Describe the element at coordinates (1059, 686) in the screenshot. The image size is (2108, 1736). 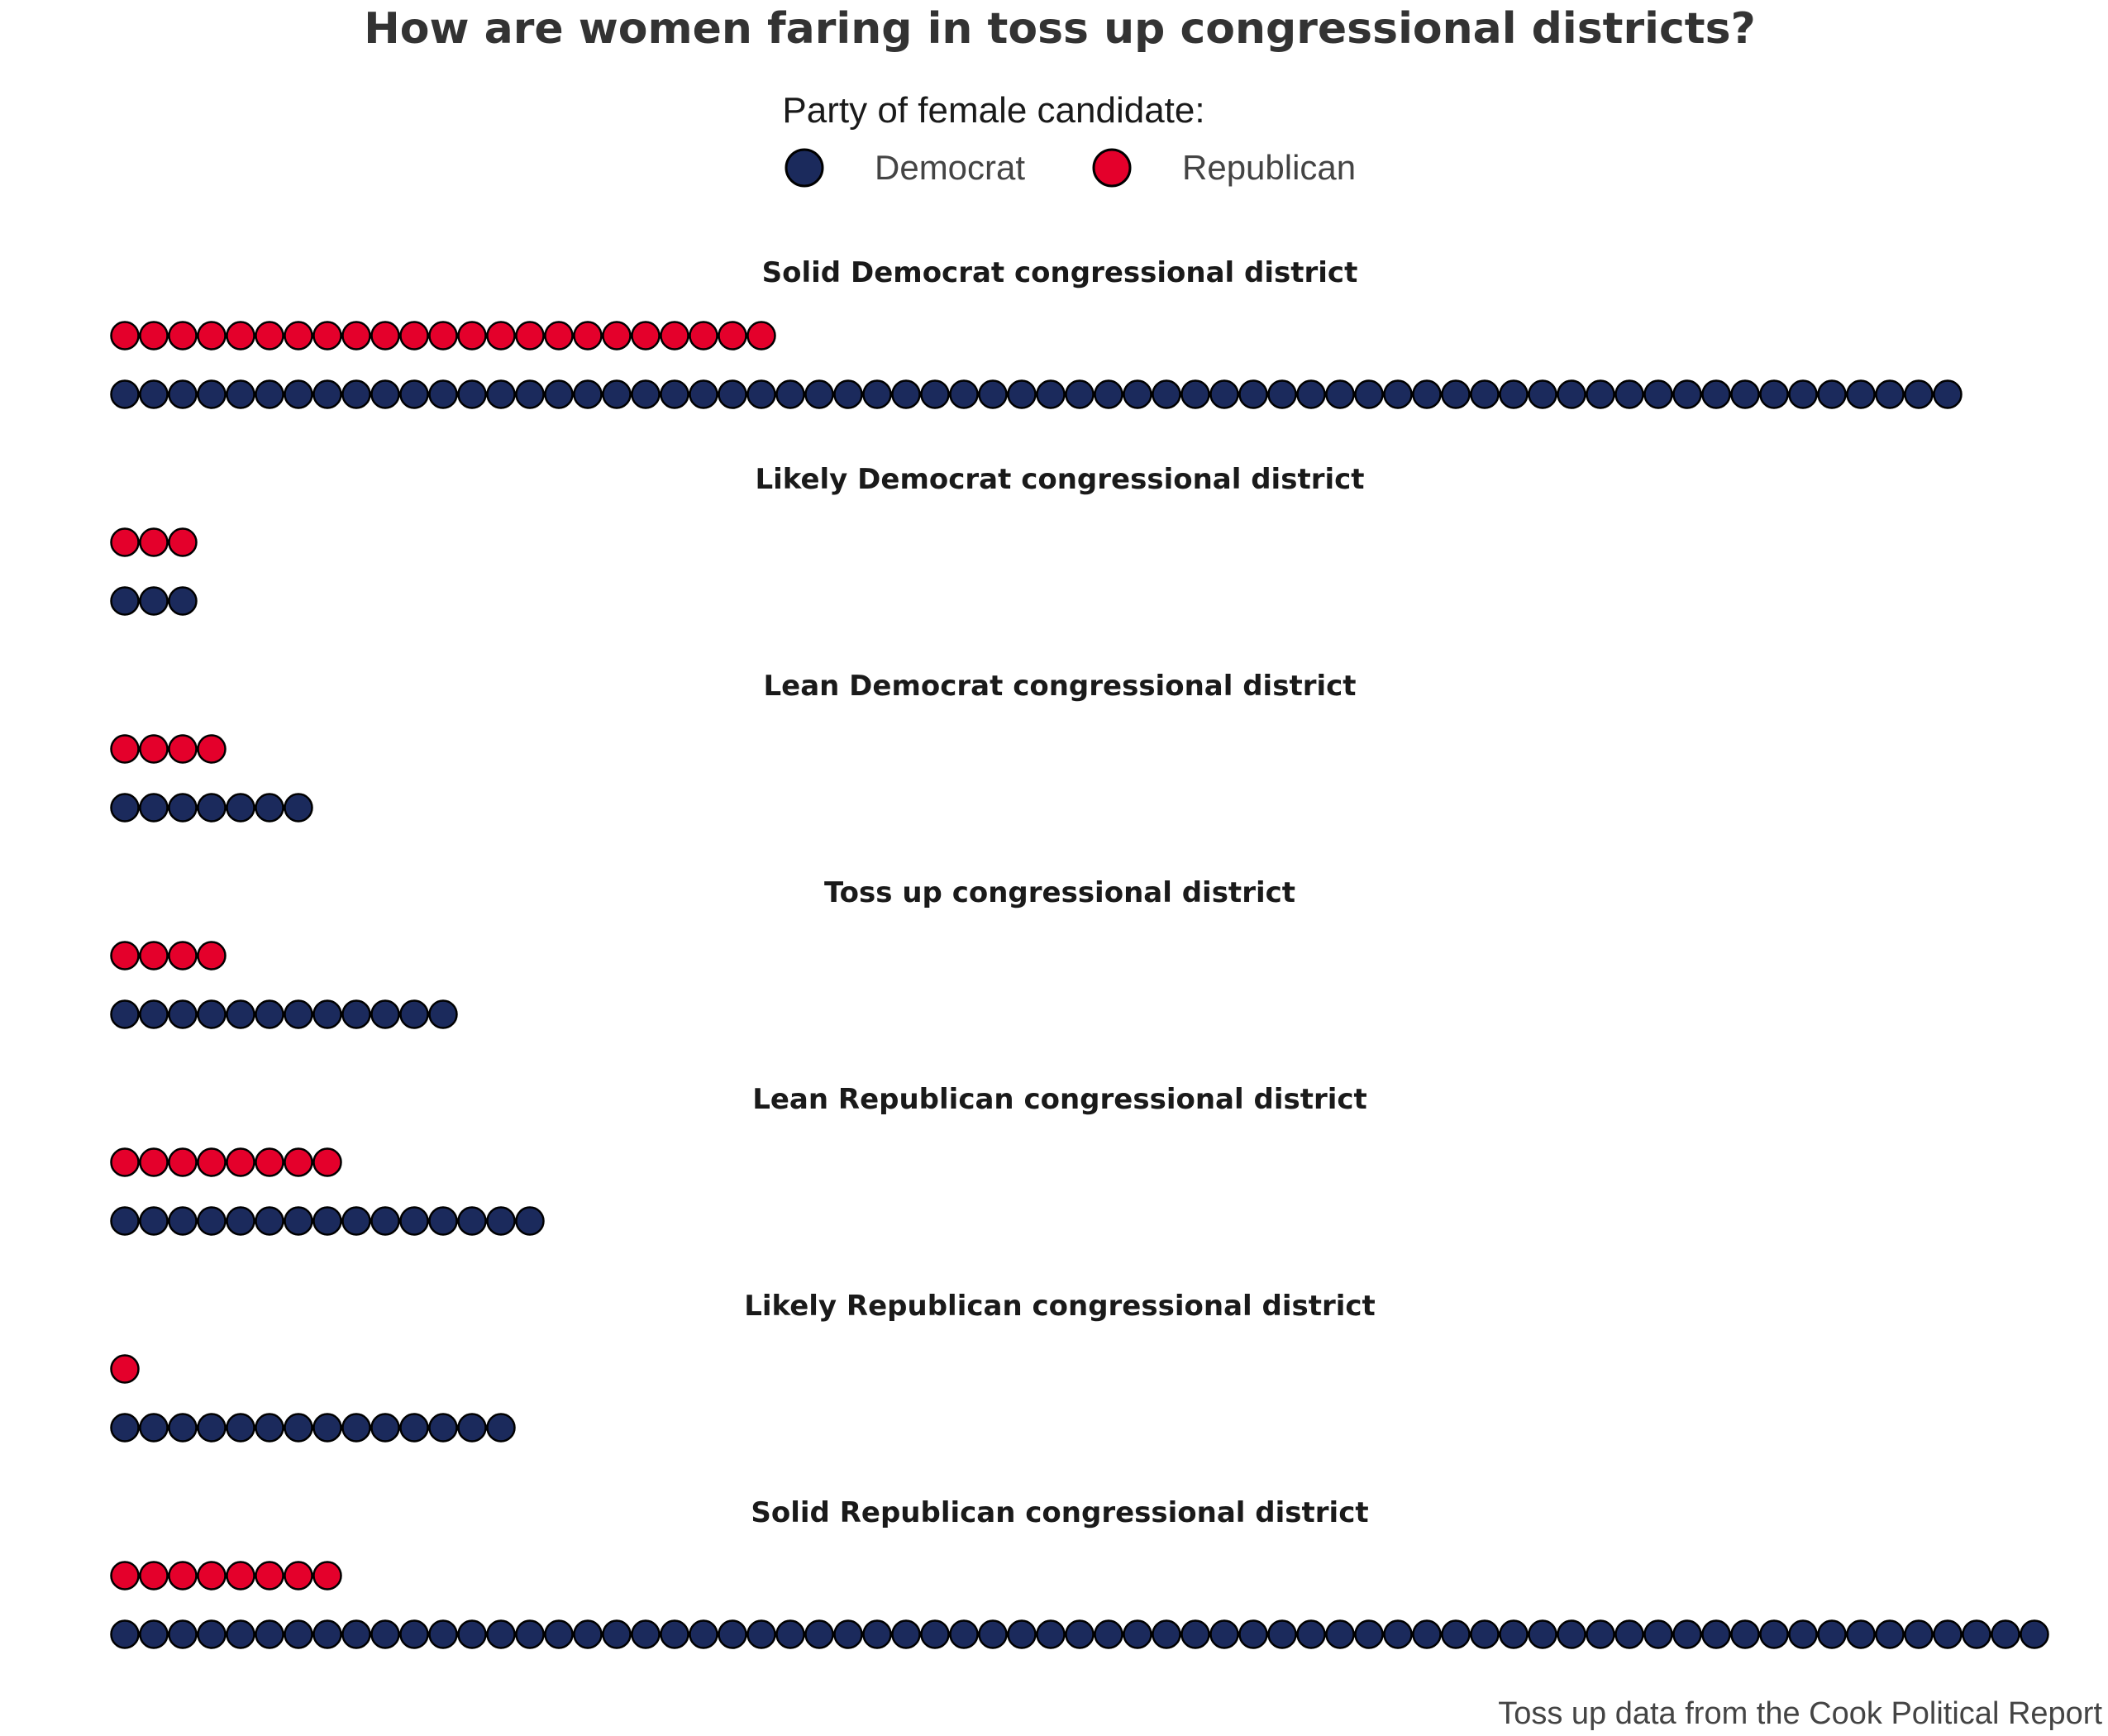
I see `facet-title: Lean Democrat congressional district` at that location.